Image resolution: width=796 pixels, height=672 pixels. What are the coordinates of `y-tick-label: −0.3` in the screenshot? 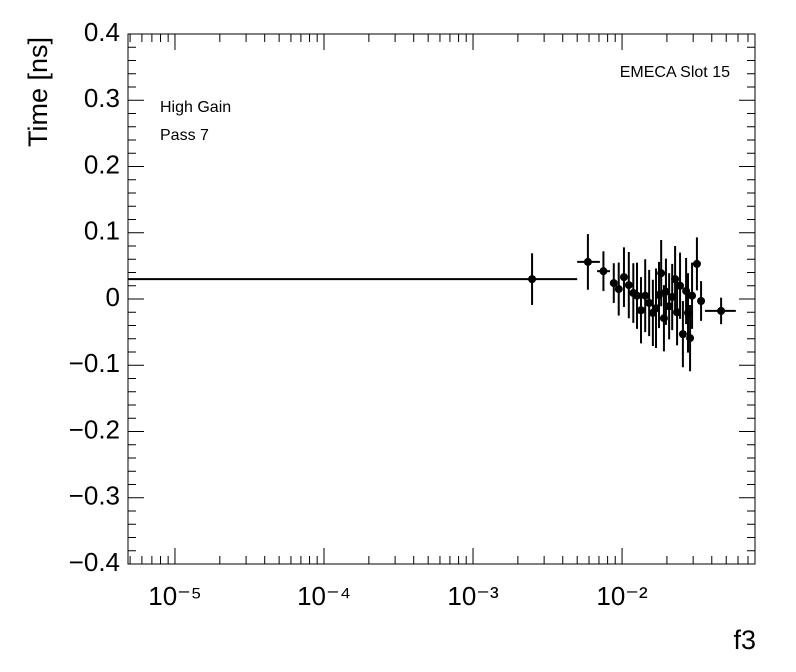 It's located at (94, 496).